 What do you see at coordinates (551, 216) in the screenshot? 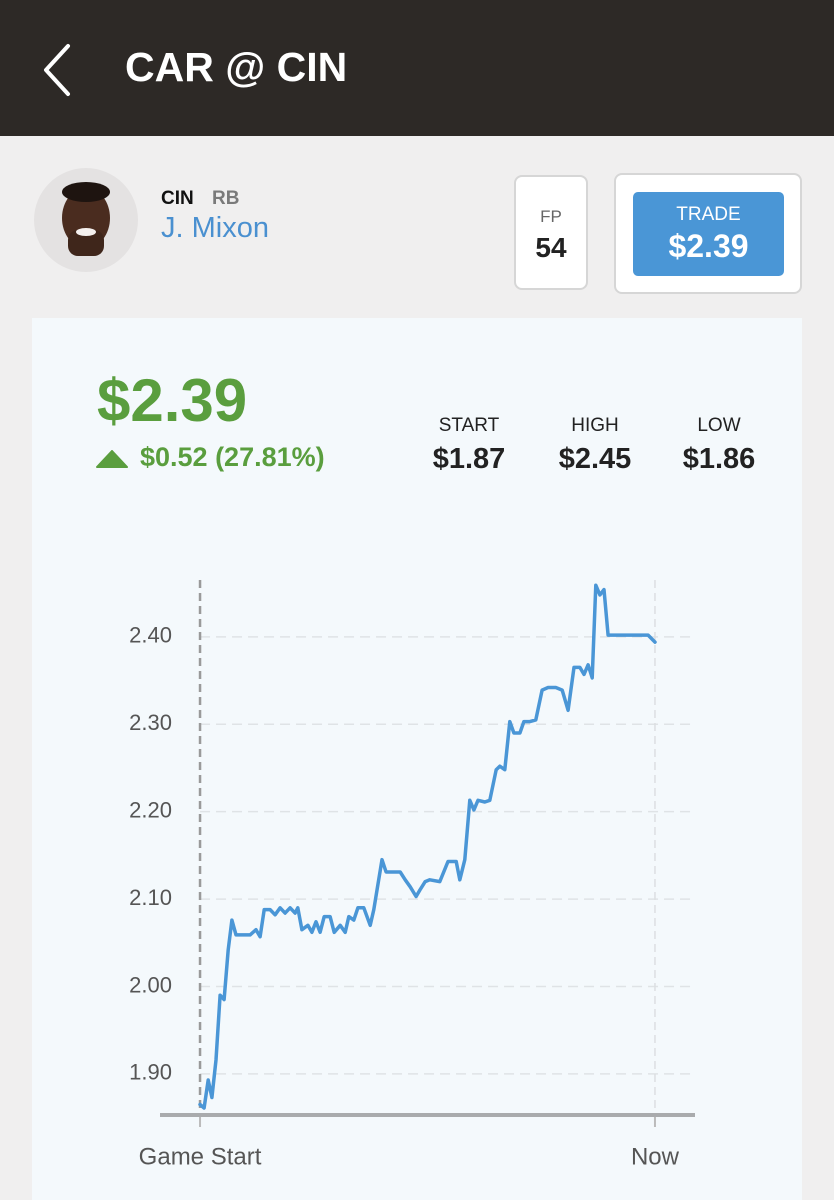
I see `fp-label: FP` at bounding box center [551, 216].